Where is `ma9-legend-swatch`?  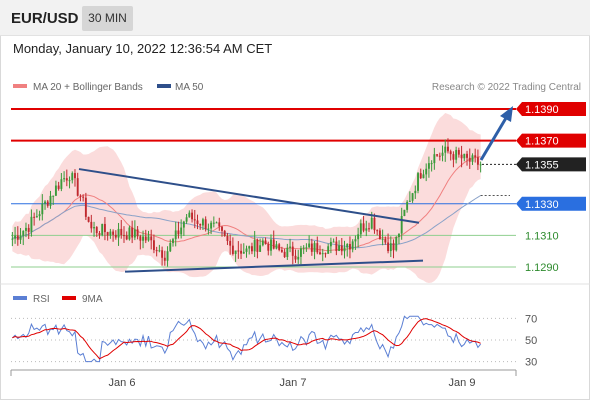 ma9-legend-swatch is located at coordinates (69, 298).